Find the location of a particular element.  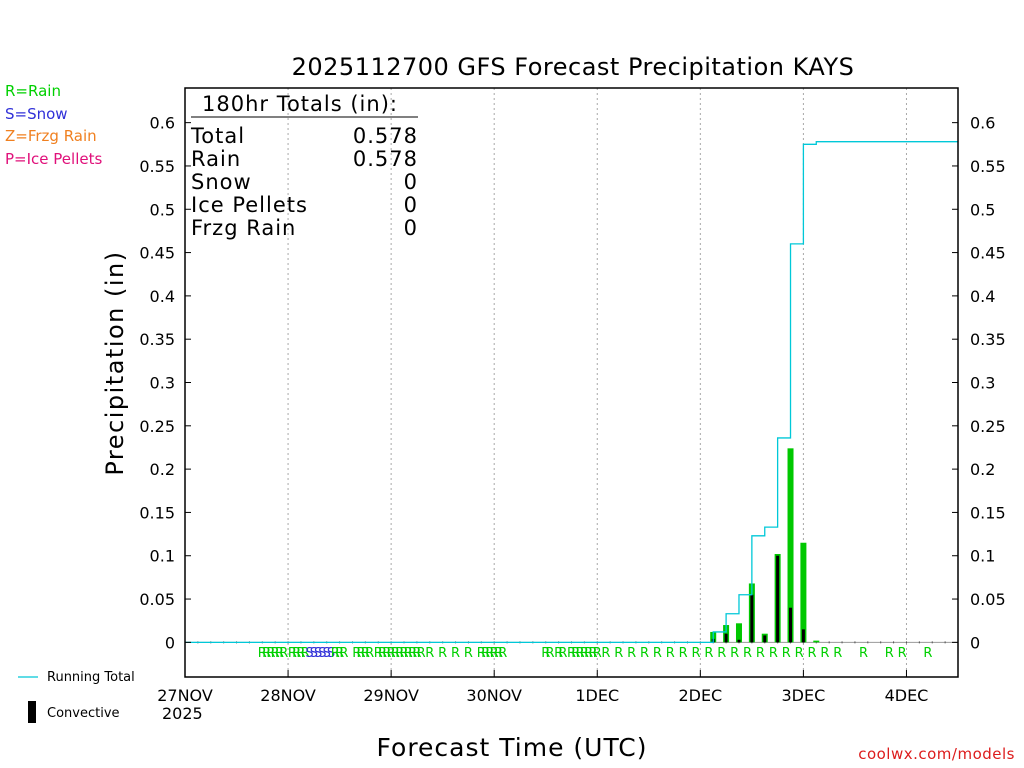

totals-header: 180hr Totals (in): is located at coordinates (300, 104).